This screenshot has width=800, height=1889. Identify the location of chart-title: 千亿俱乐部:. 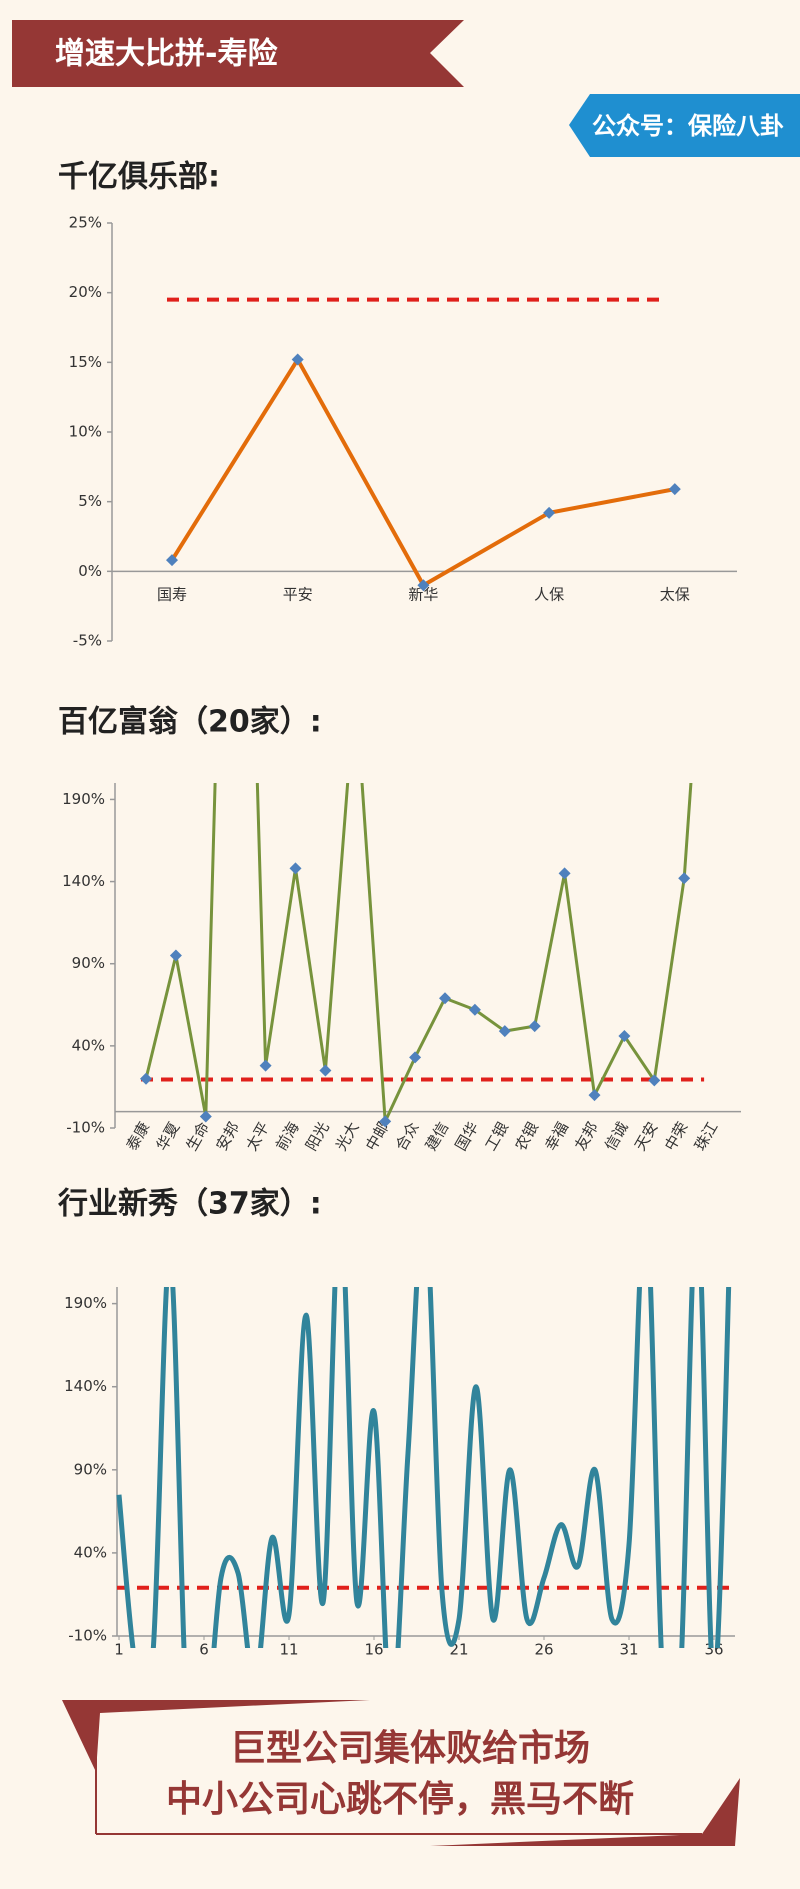
(139, 177).